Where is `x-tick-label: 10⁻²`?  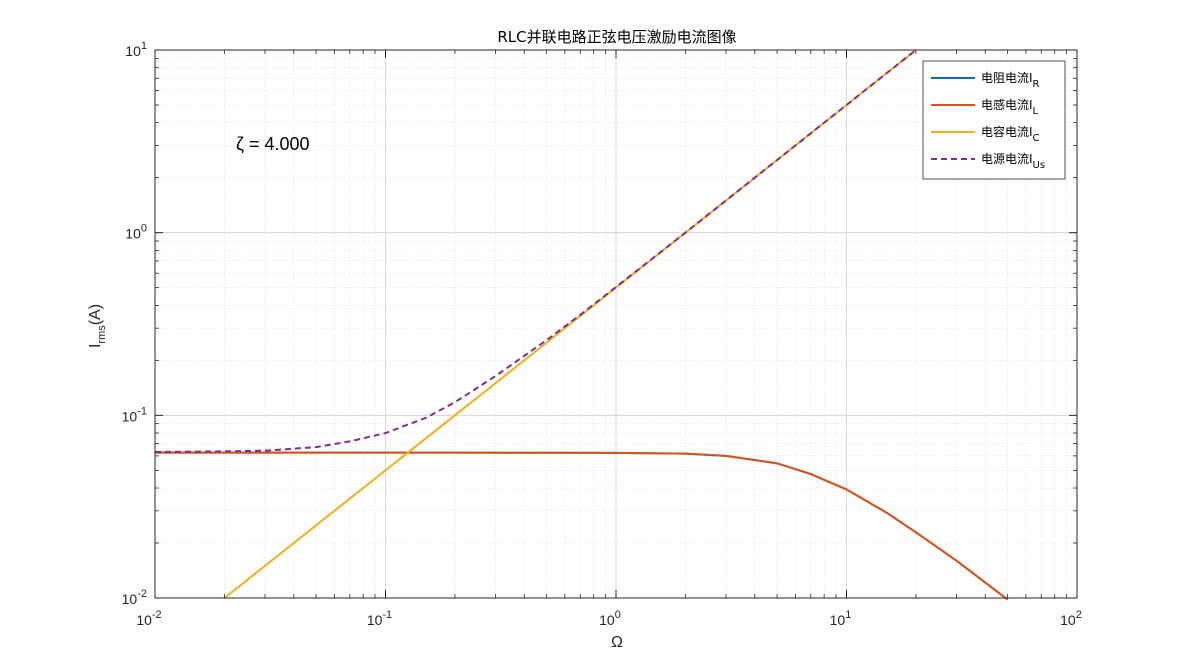 x-tick-label: 10⁻² is located at coordinates (148, 618).